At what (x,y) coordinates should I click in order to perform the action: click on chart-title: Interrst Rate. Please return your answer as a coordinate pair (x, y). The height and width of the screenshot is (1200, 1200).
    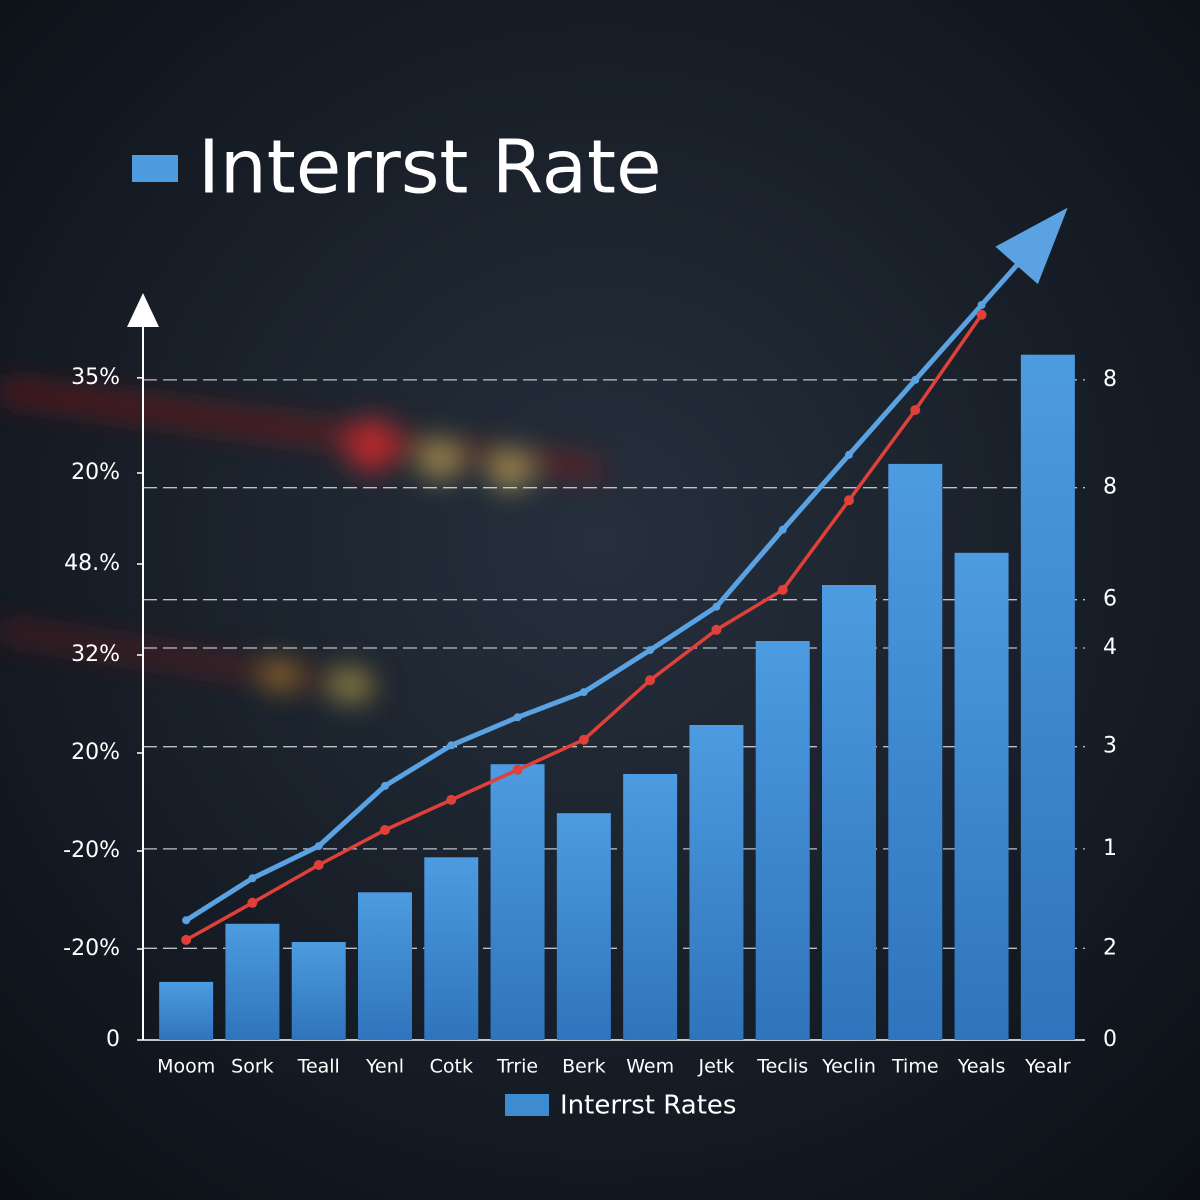
    Looking at the image, I should click on (430, 168).